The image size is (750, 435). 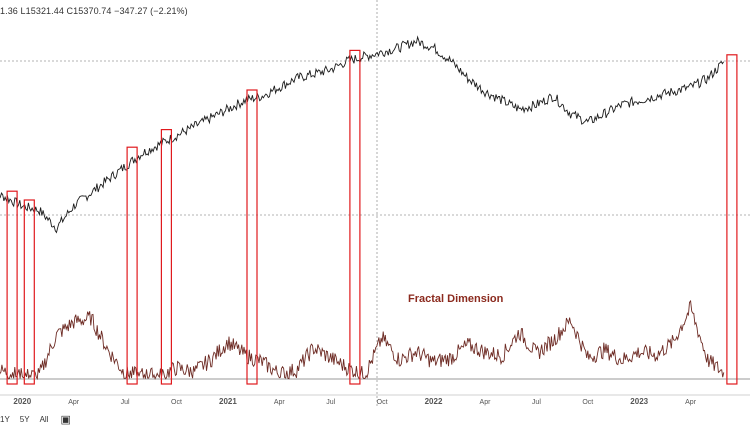 I want to click on calendar-icon: ▣, so click(x=65, y=419).